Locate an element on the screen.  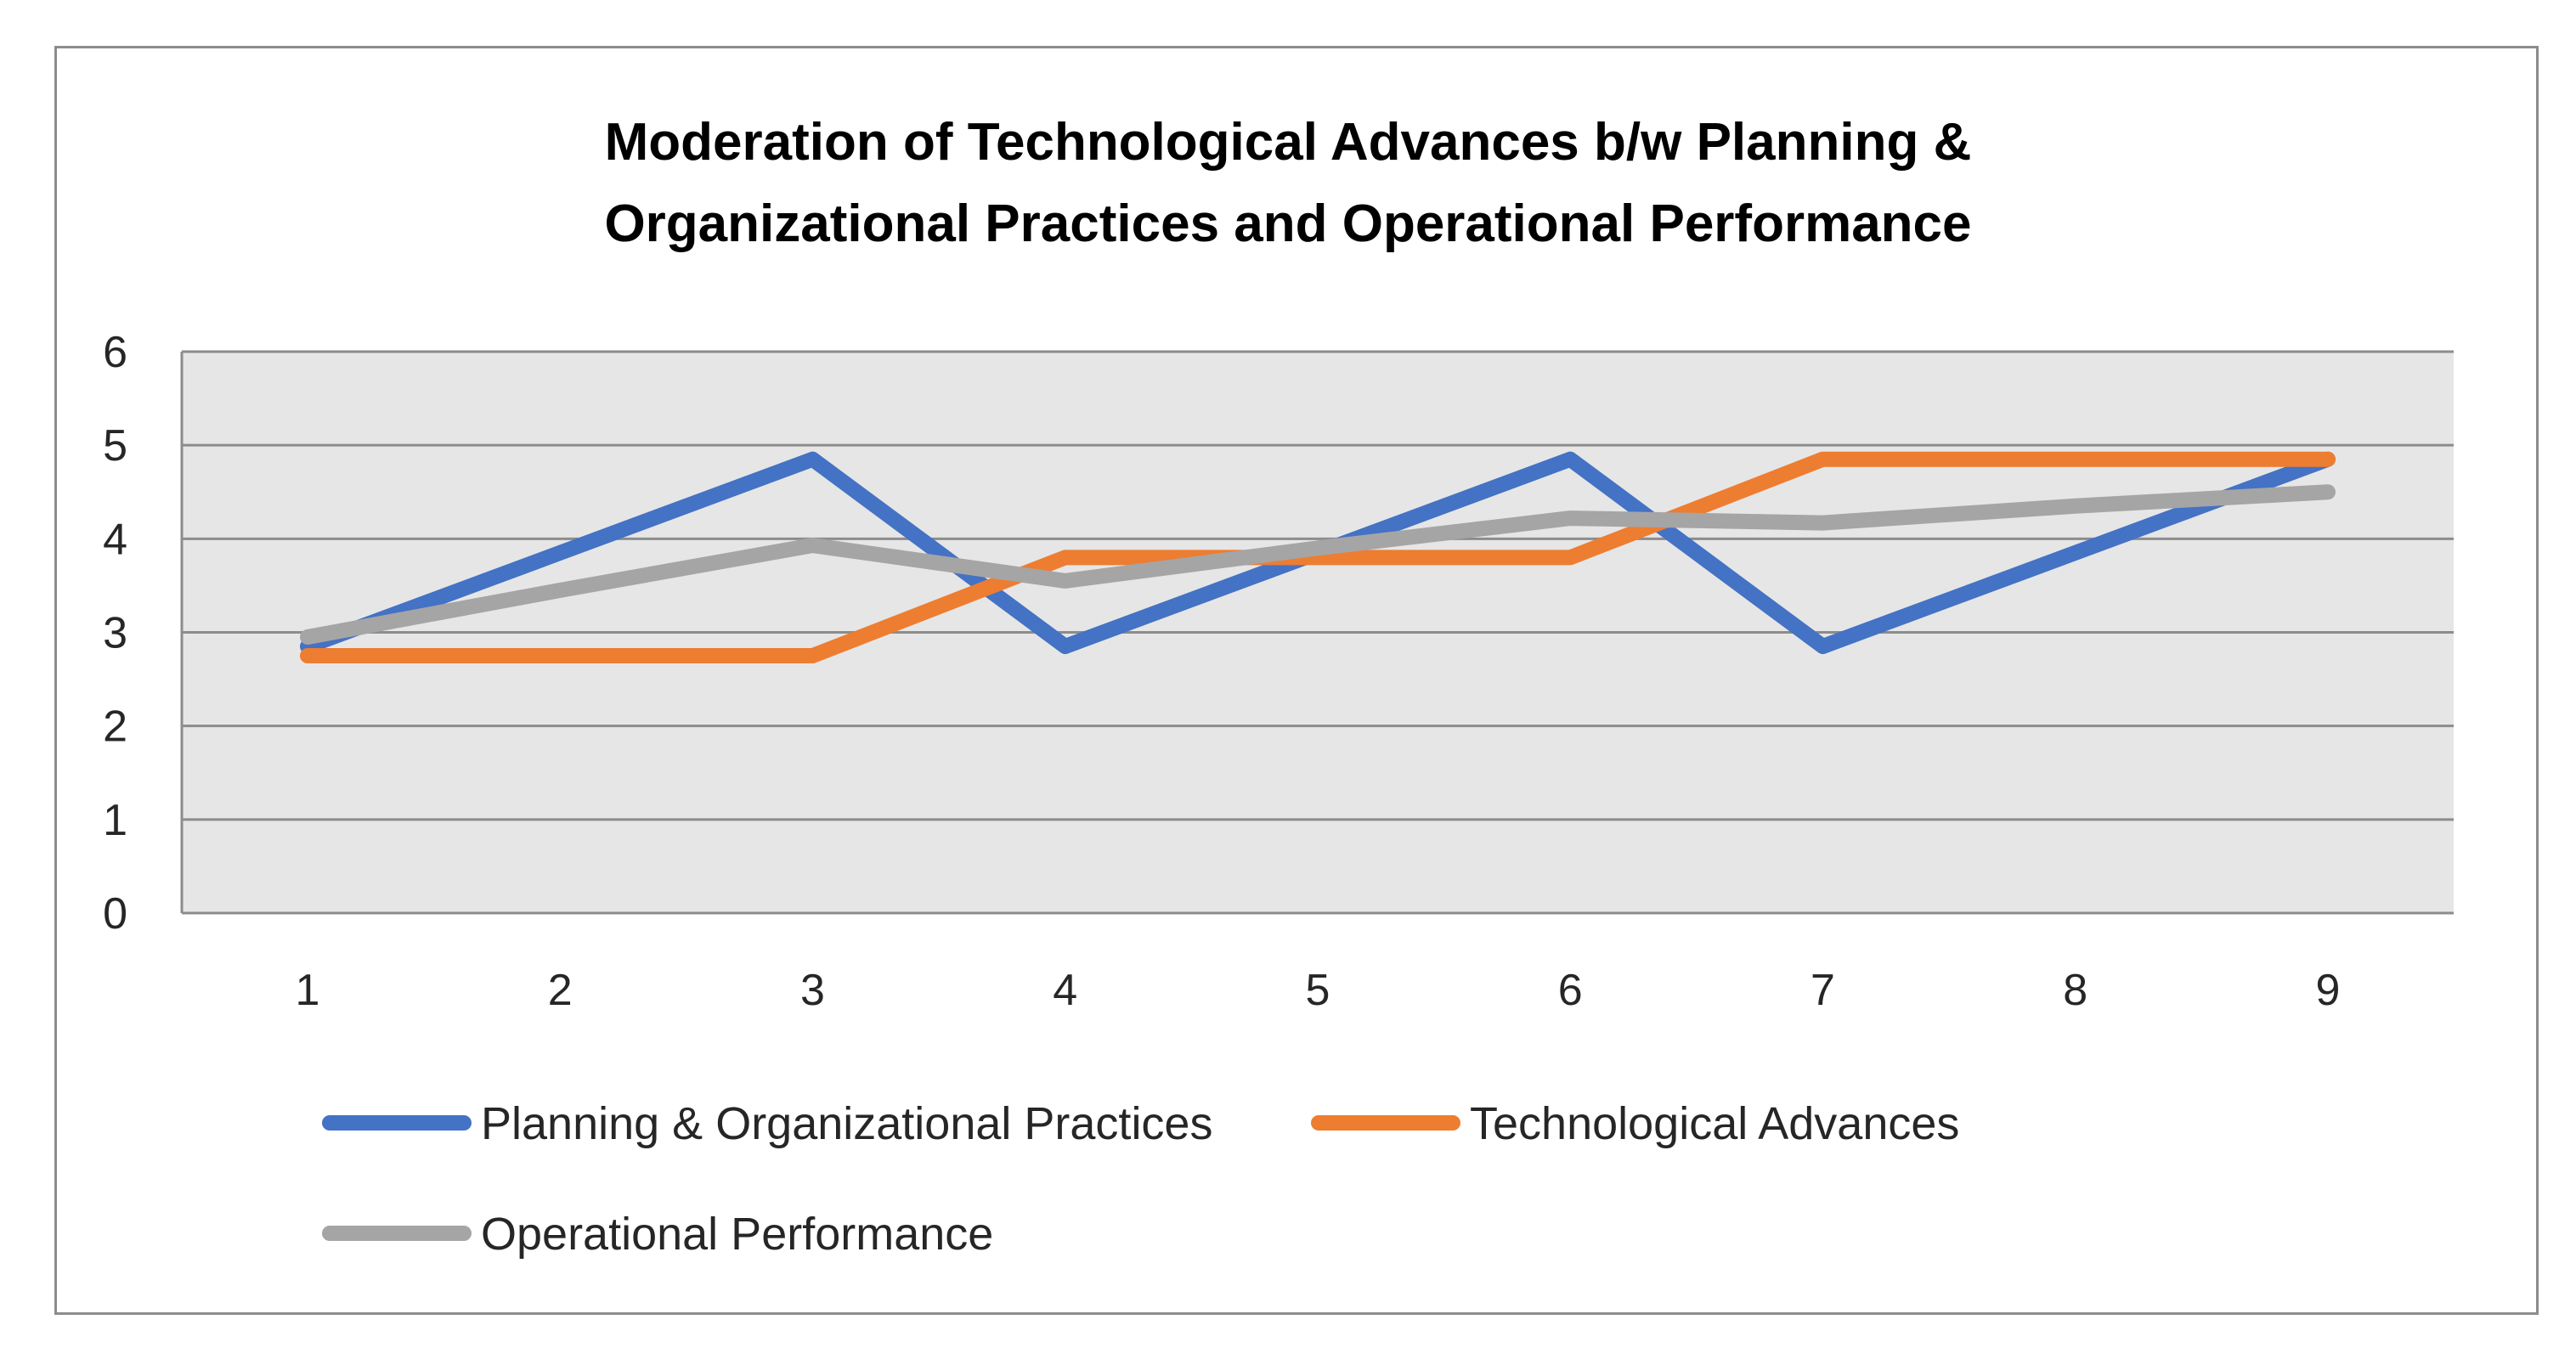
y-tick-label: 3 is located at coordinates (115, 633).